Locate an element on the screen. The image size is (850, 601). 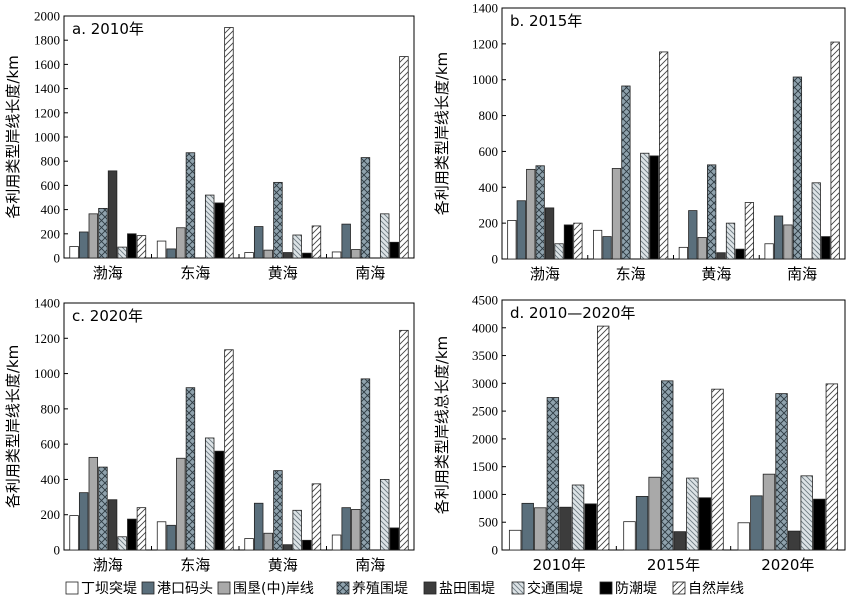
y-tick-label: 3000 is located at coordinates (485, 383).